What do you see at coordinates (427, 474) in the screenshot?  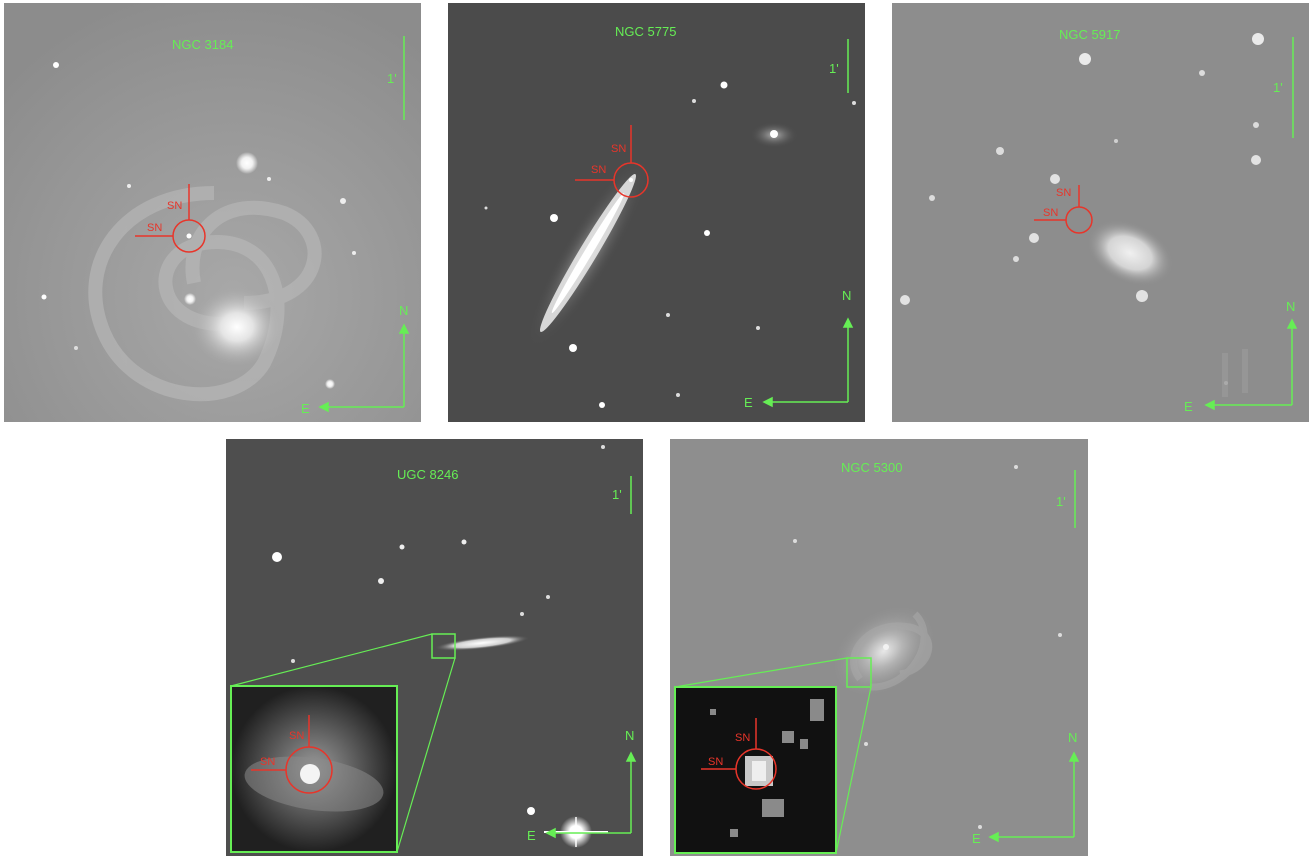 I see `galaxy-name: UGC 8246` at bounding box center [427, 474].